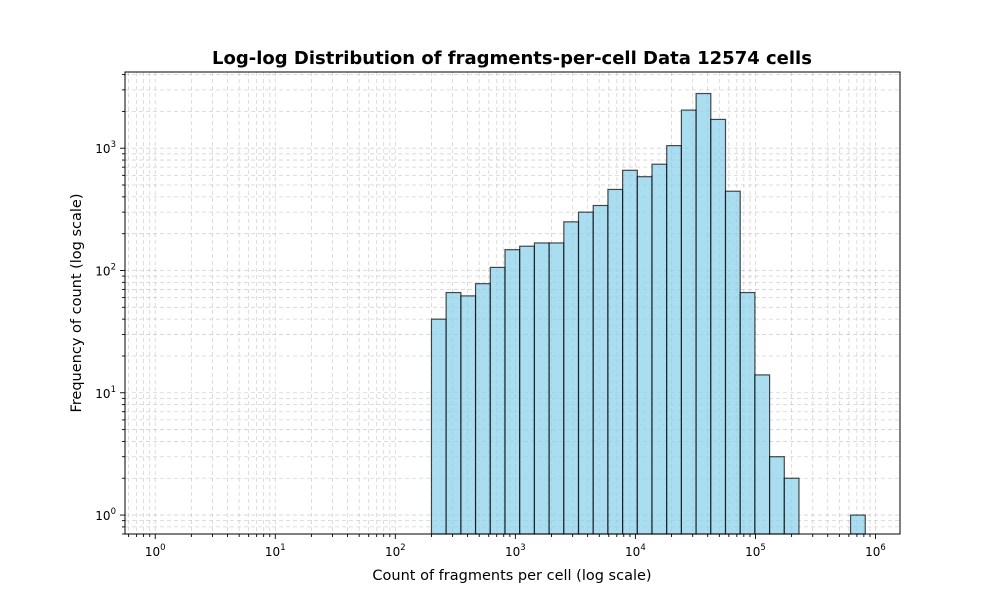 The image size is (1000, 600). What do you see at coordinates (875, 551) in the screenshot?
I see `x-tick-label: 10⁶` at bounding box center [875, 551].